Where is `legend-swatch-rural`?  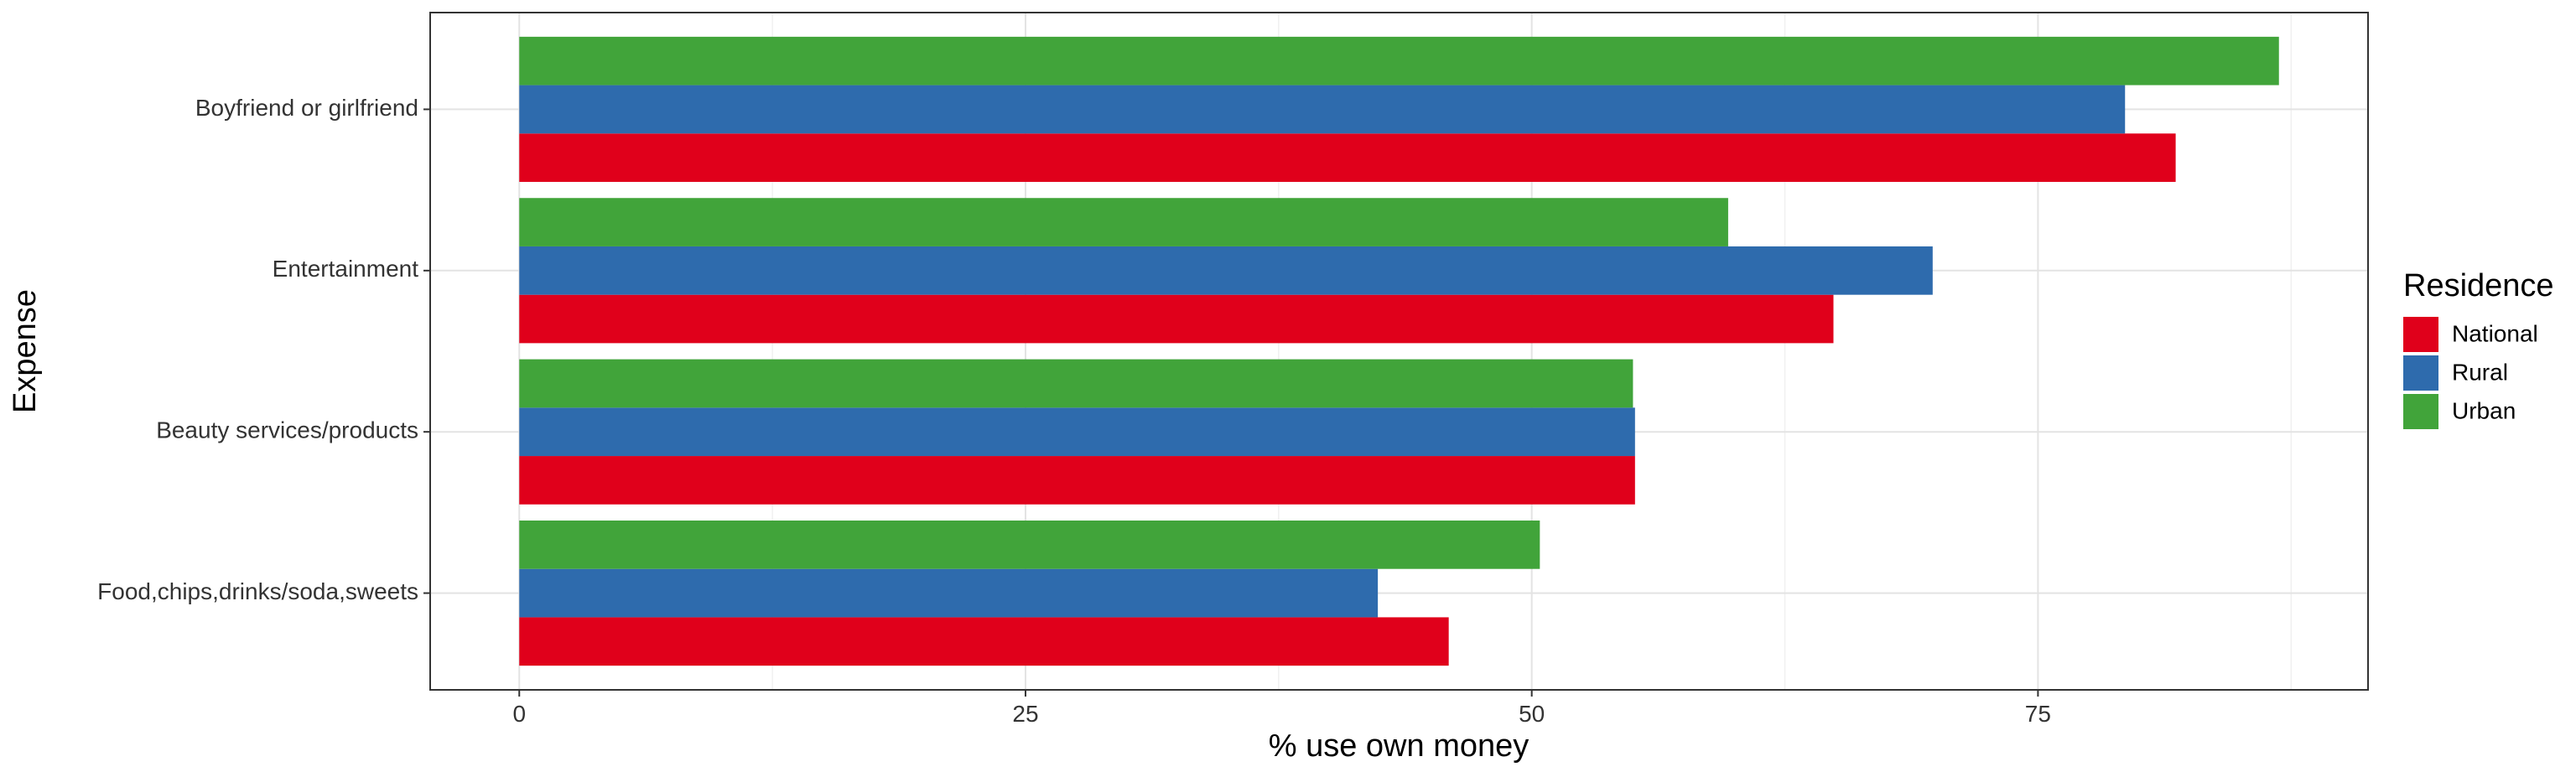 legend-swatch-rural is located at coordinates (2420, 373).